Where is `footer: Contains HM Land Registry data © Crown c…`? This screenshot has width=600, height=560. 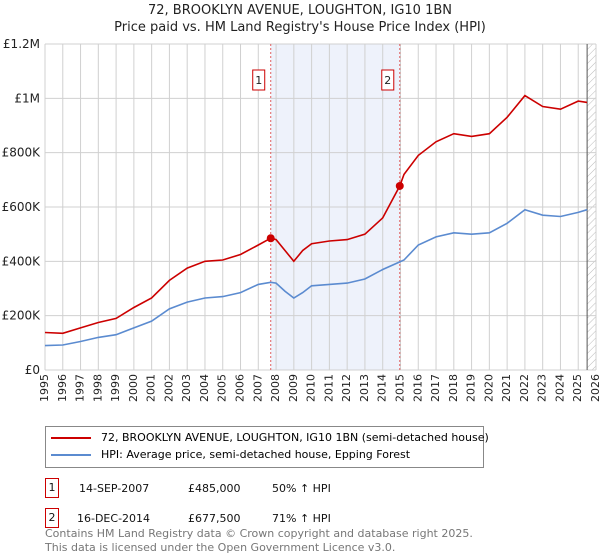 footer: Contains HM Land Registry data © Crown c… is located at coordinates (259, 541).